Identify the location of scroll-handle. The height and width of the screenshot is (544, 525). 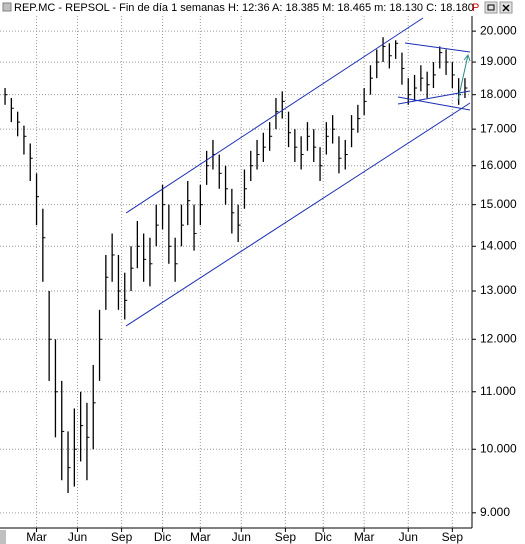
(3, 537).